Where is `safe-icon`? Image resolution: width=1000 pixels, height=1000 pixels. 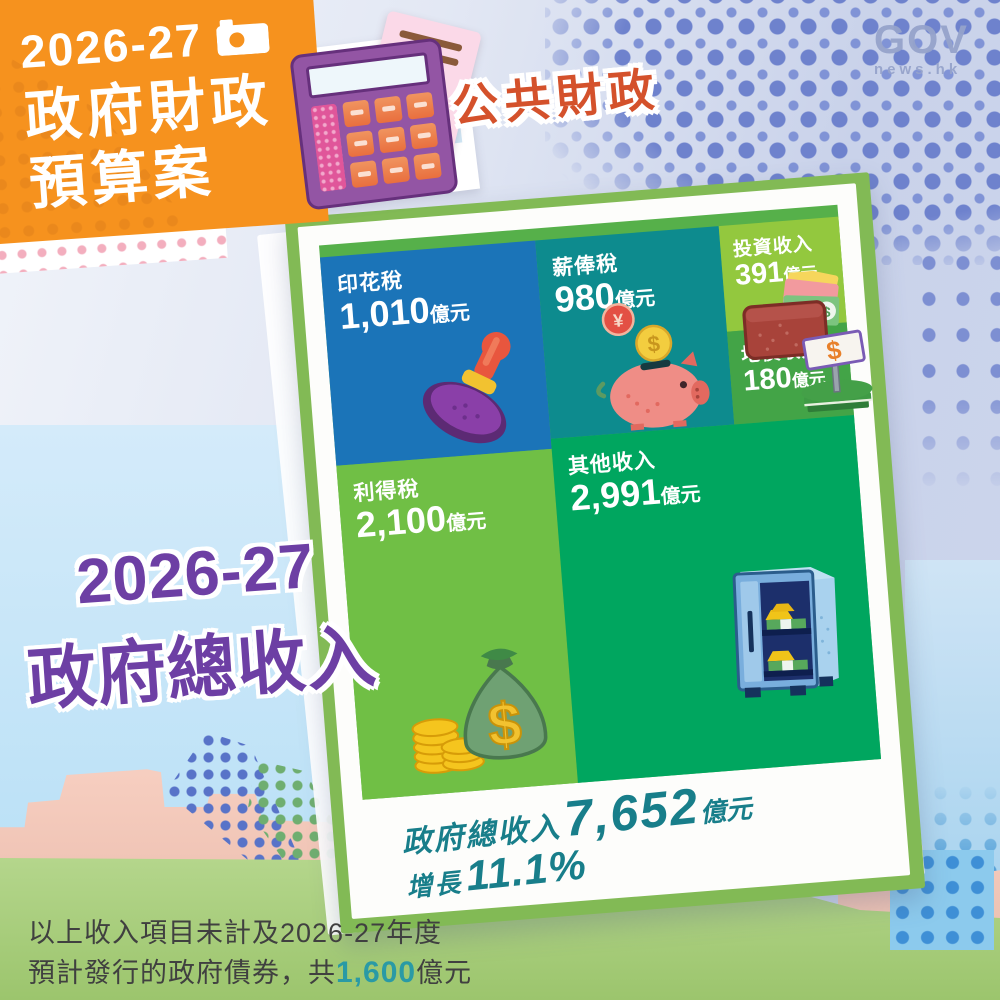
safe-icon is located at coordinates (785, 632).